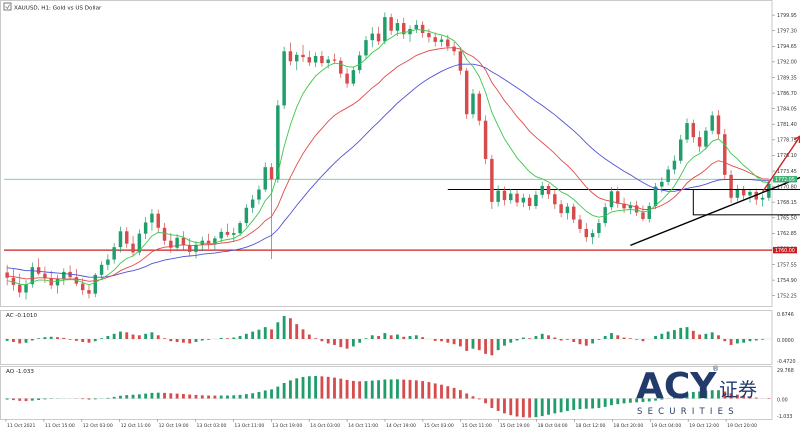  I want to click on consolidation-box, so click(746, 202).